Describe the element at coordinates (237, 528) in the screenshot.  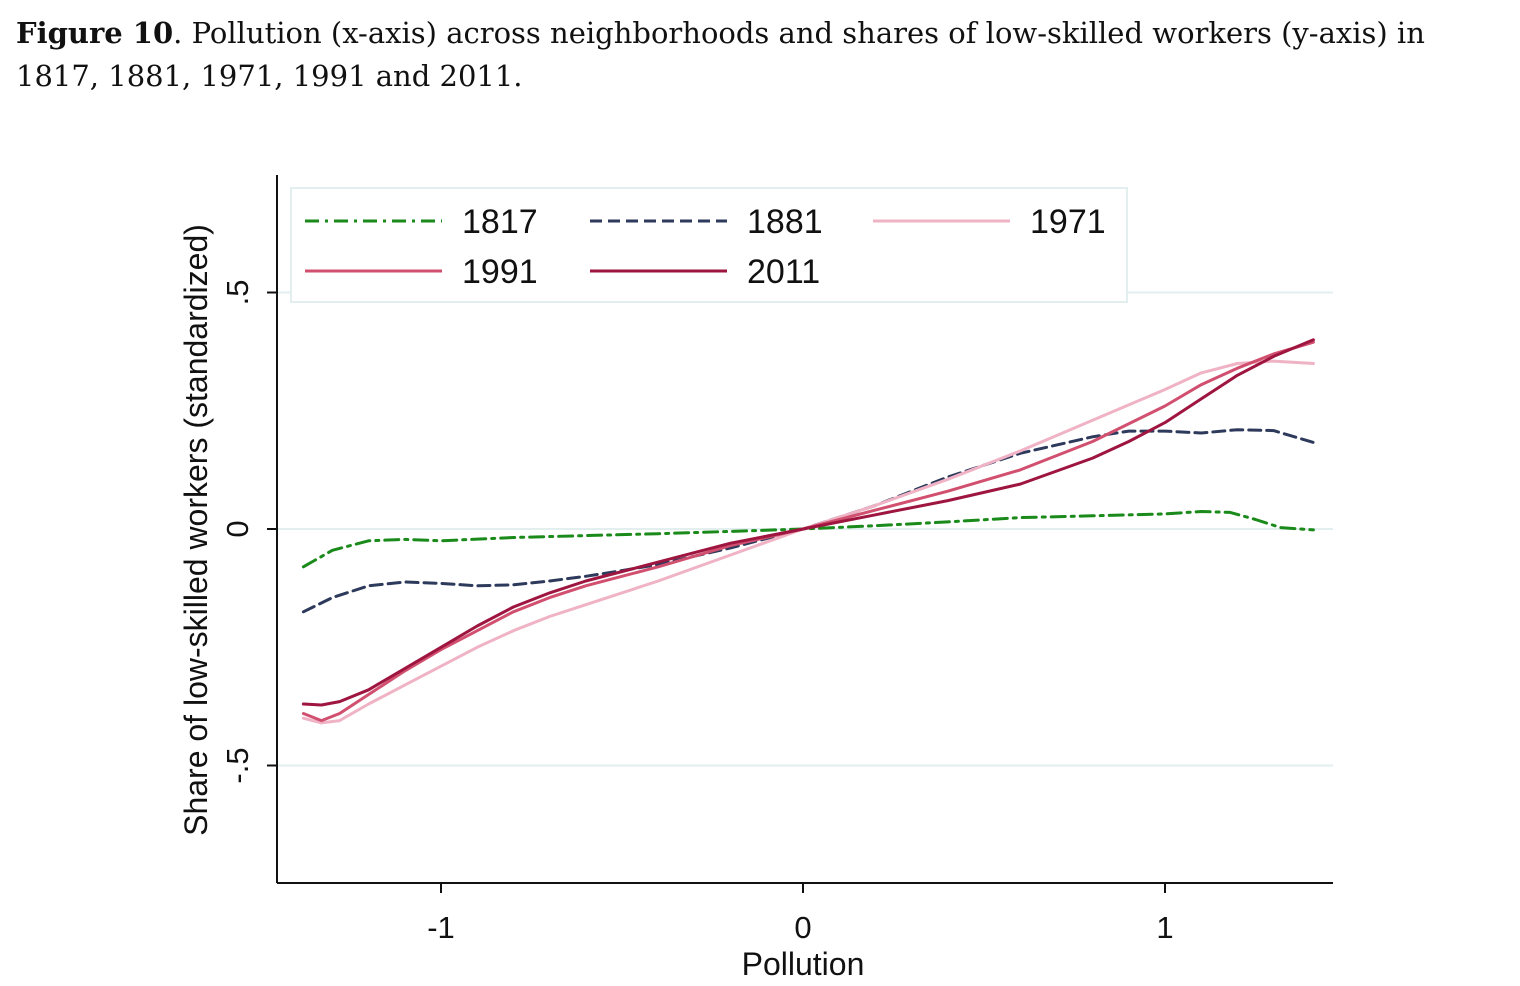
I see `y-tick-label-1: 0` at that location.